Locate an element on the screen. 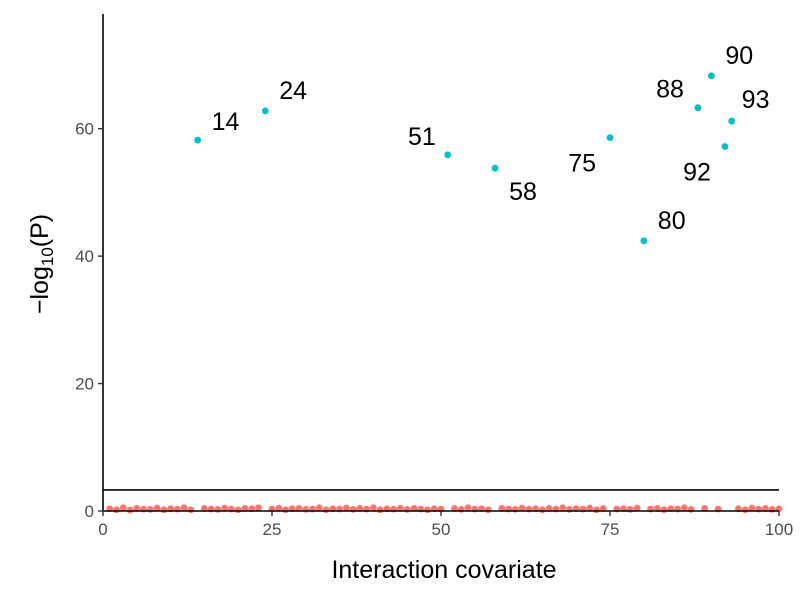 This screenshot has height=600, width=800. x-axis-ticks: 0 25 50 75 100 is located at coordinates (445, 525).